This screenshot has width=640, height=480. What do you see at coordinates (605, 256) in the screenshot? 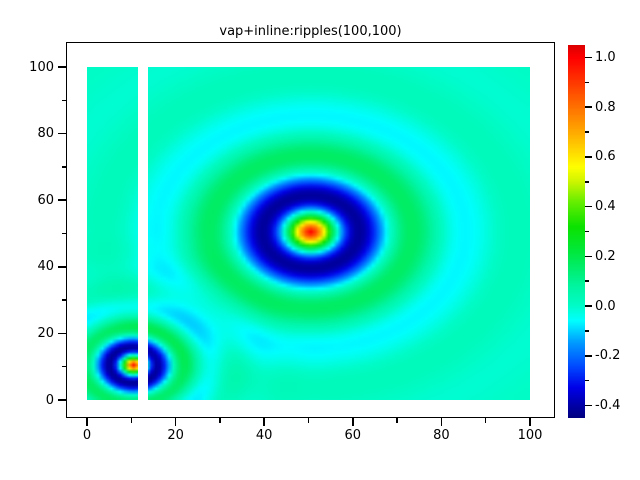
I see `colorbar-tick-label: 0.2` at bounding box center [605, 256].